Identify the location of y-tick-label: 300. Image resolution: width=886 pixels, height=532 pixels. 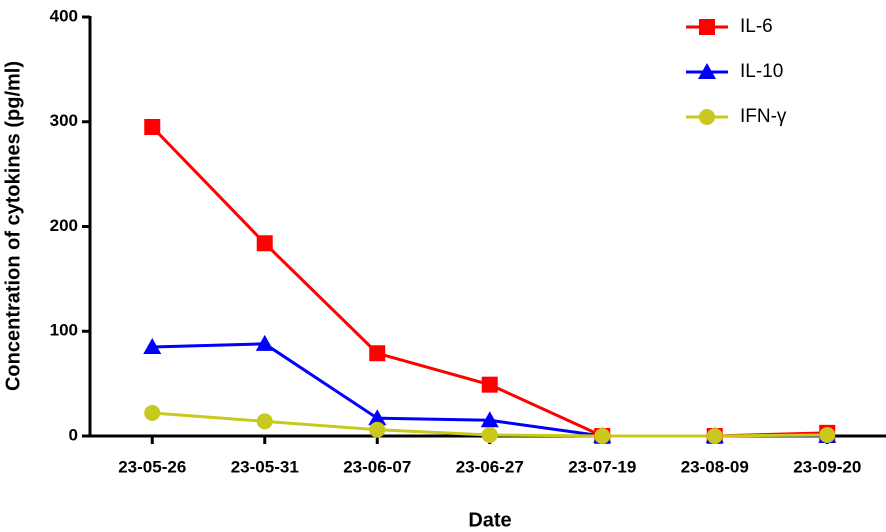
(64, 120).